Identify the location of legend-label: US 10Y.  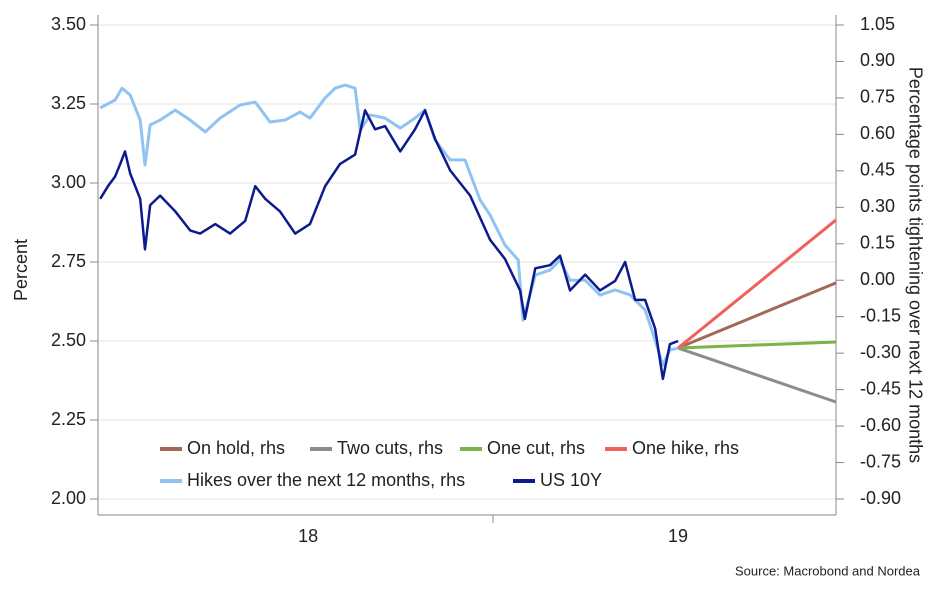
(571, 480).